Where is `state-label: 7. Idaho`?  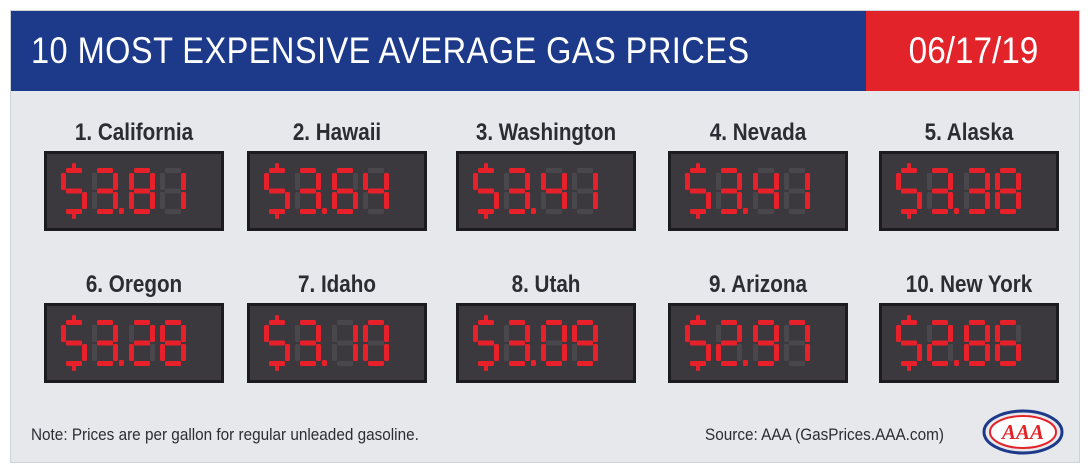 state-label: 7. Idaho is located at coordinates (337, 284).